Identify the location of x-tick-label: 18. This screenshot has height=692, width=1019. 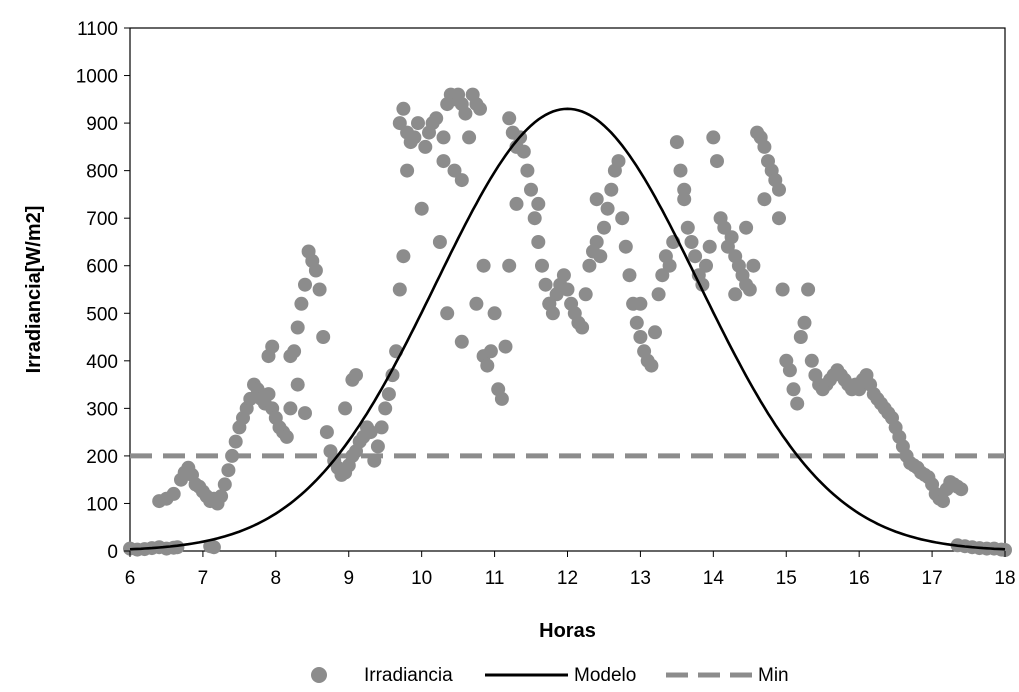
(1004, 578).